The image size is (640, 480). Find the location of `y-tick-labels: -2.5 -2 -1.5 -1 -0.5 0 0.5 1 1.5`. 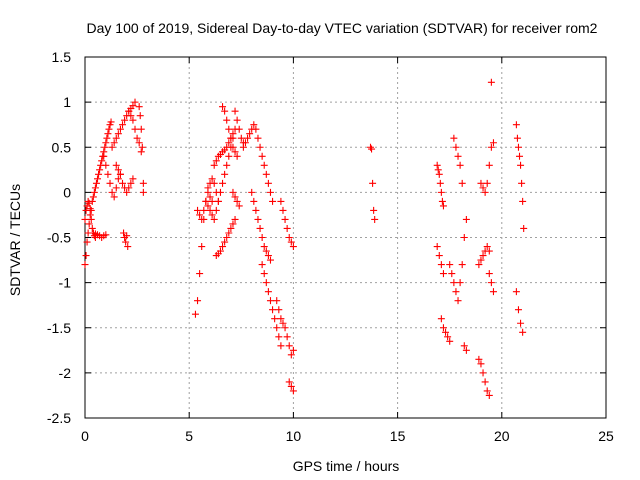

y-tick-labels: -2.5 -2 -1.5 -1 -0.5 0 0.5 1 1.5 is located at coordinates (59, 237).